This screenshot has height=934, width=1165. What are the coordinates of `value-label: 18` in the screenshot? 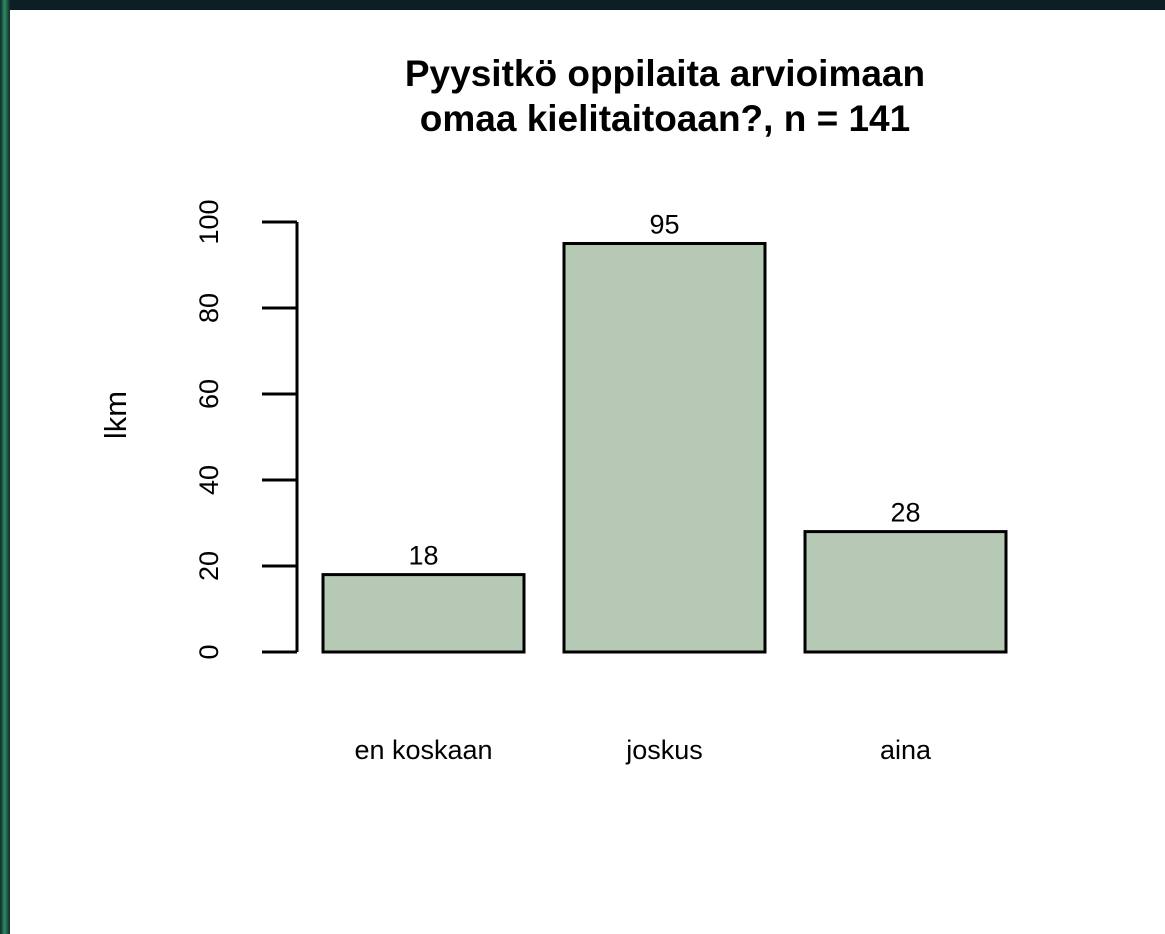 It's located at (423, 556).